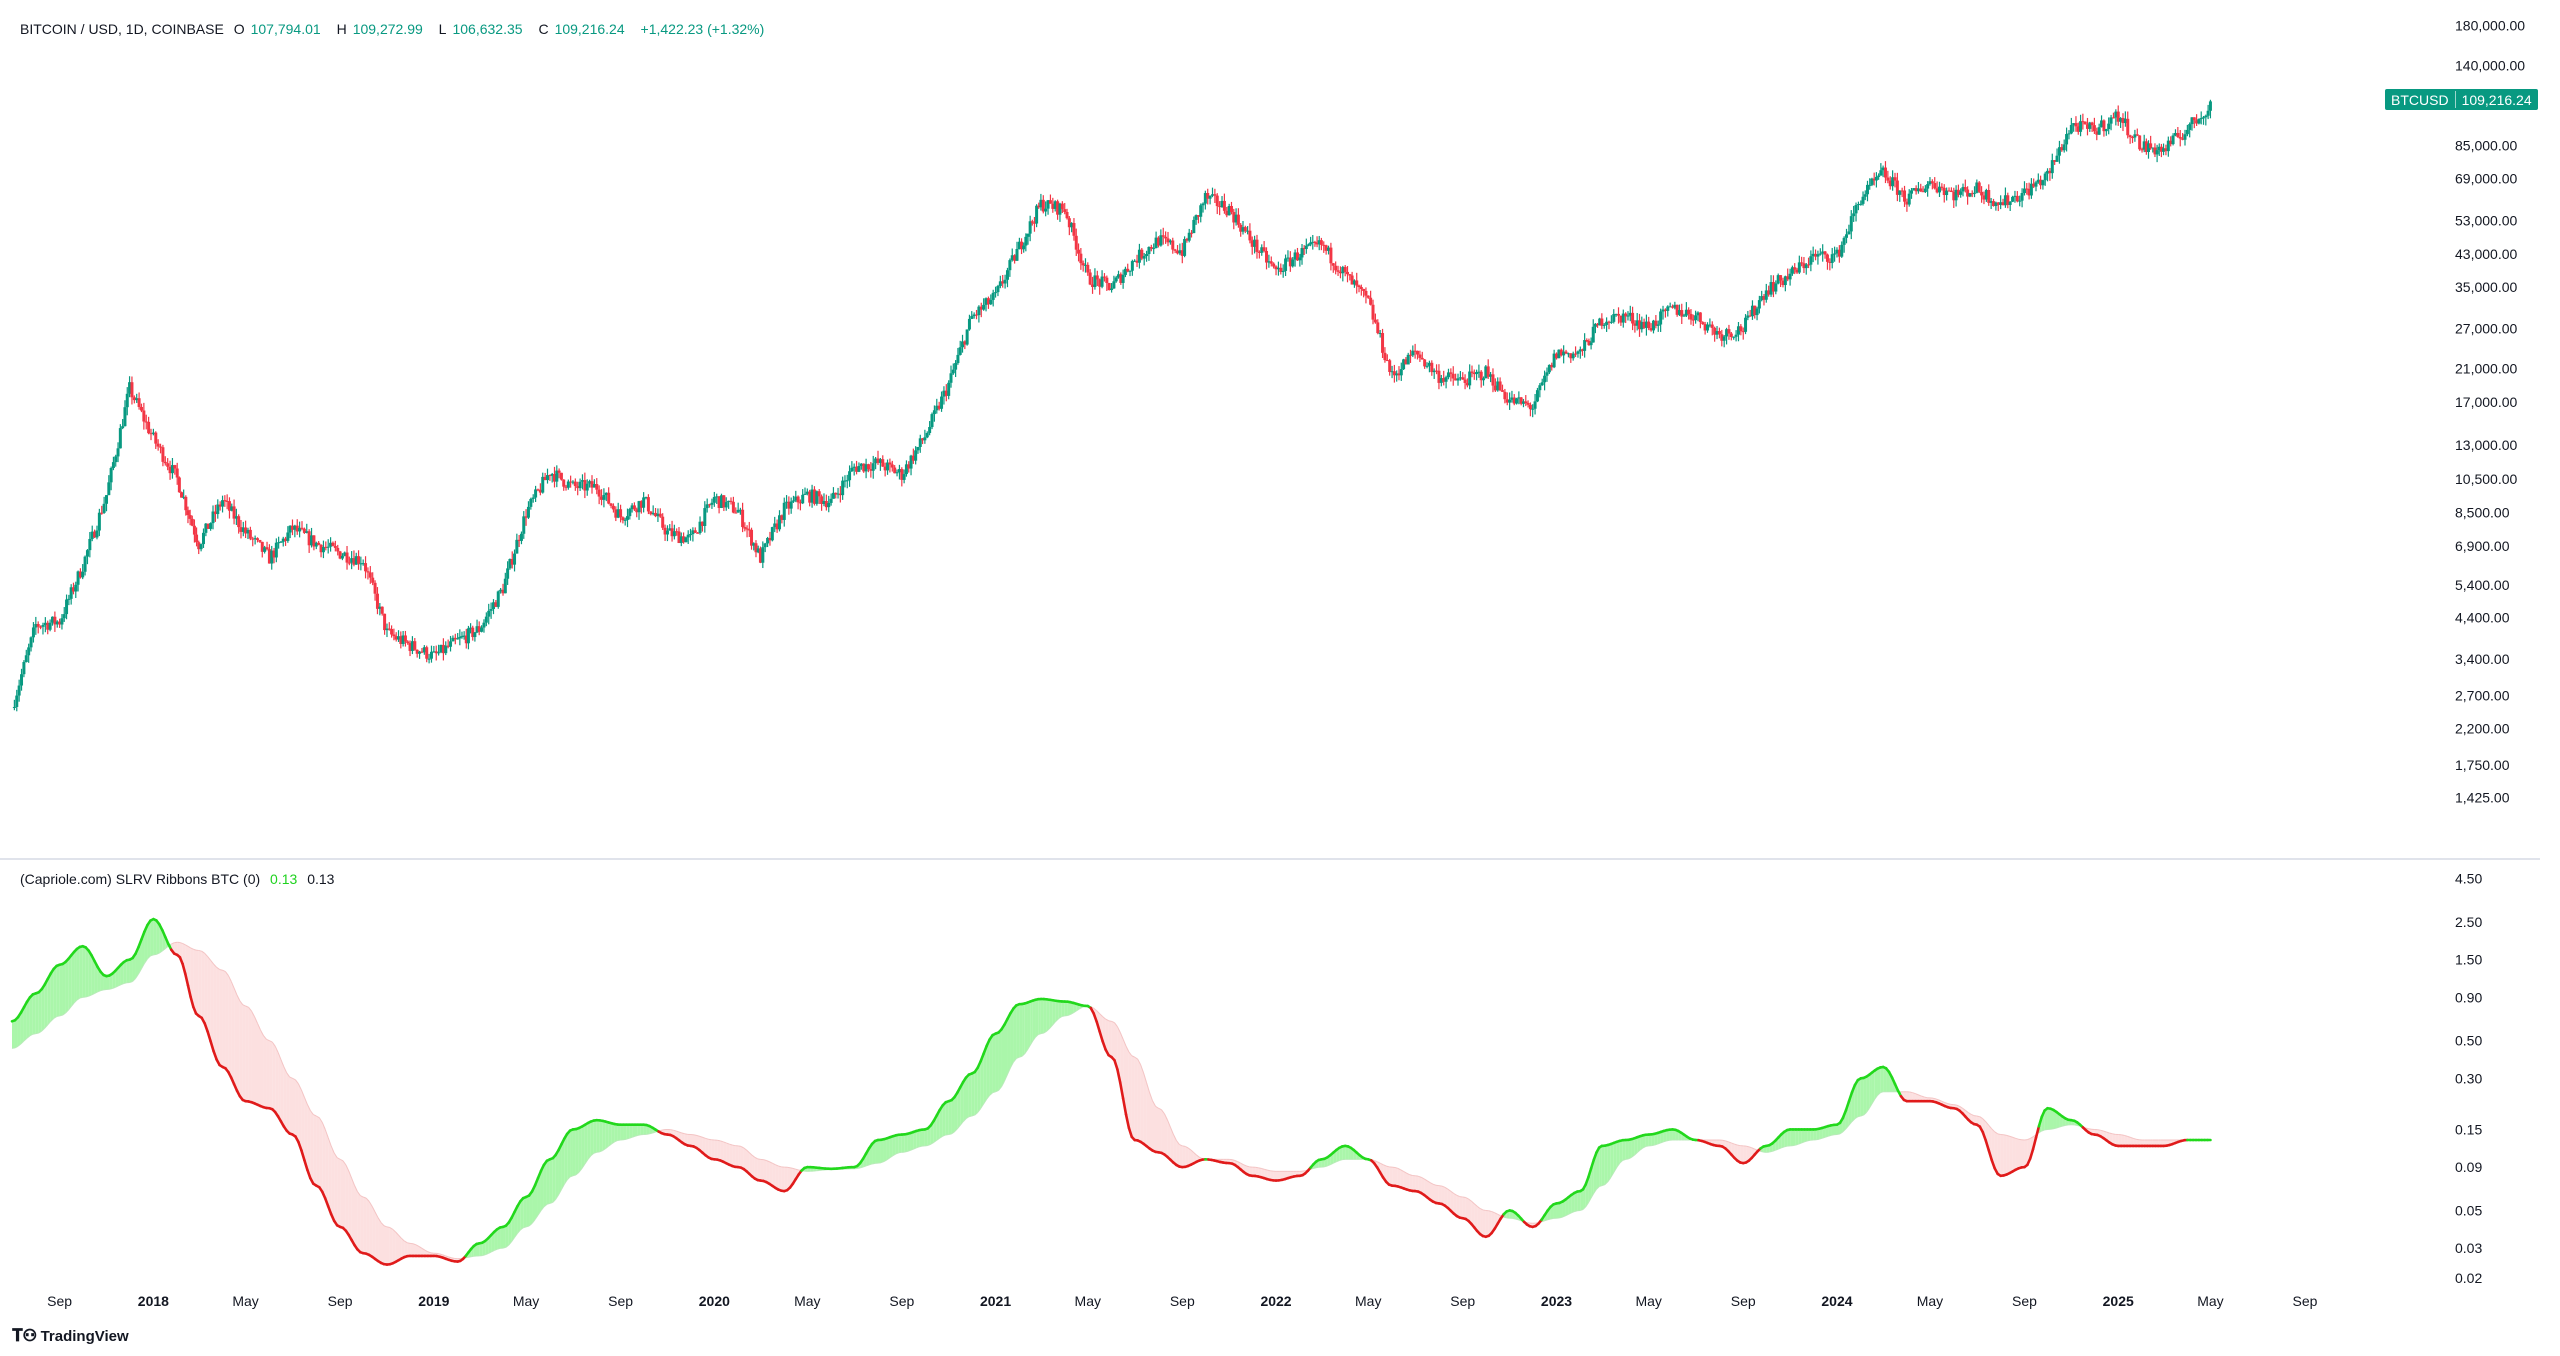 This screenshot has width=2560, height=1356. What do you see at coordinates (2118, 1301) in the screenshot?
I see `x-axis-tick: 2025` at bounding box center [2118, 1301].